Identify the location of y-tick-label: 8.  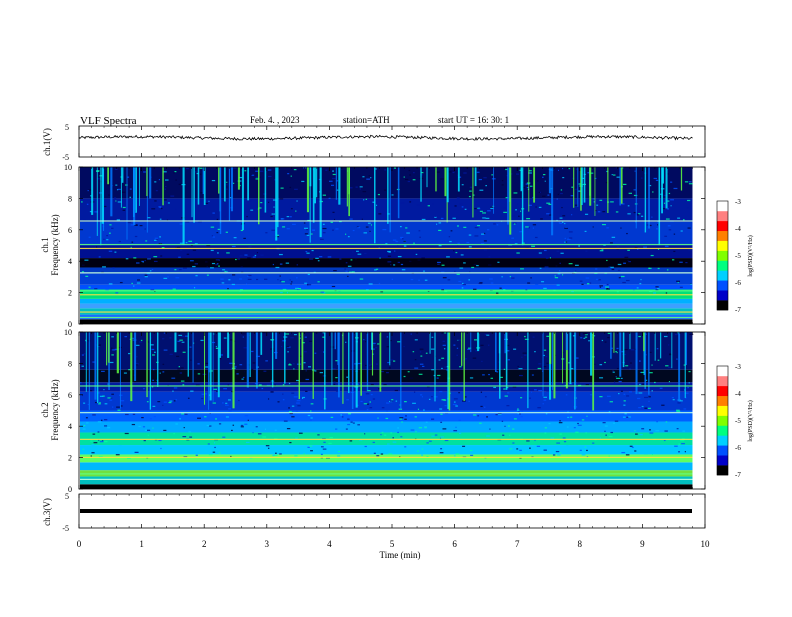
(70, 198).